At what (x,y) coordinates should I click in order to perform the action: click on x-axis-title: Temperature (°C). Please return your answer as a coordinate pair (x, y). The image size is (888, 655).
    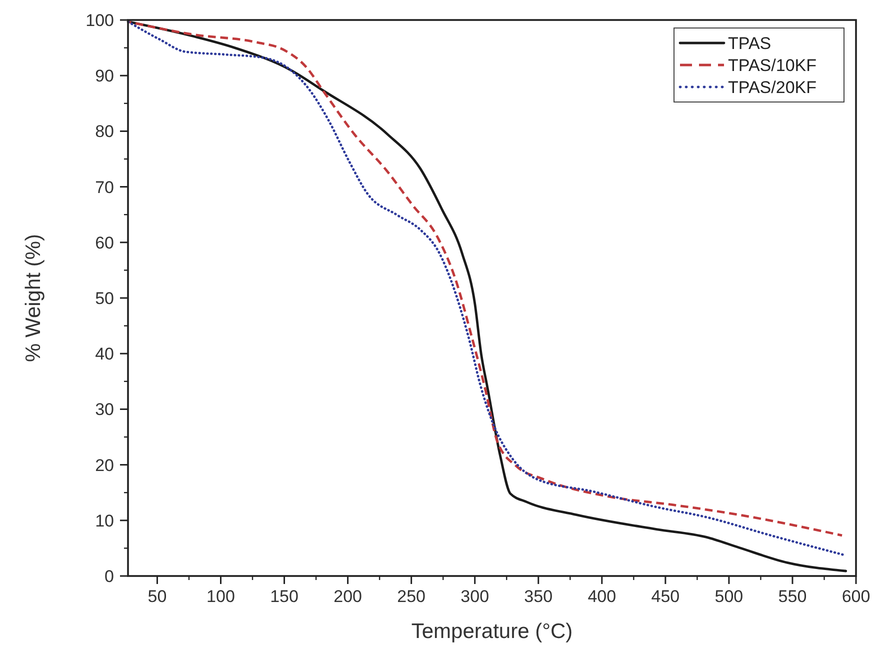
    Looking at the image, I should click on (492, 631).